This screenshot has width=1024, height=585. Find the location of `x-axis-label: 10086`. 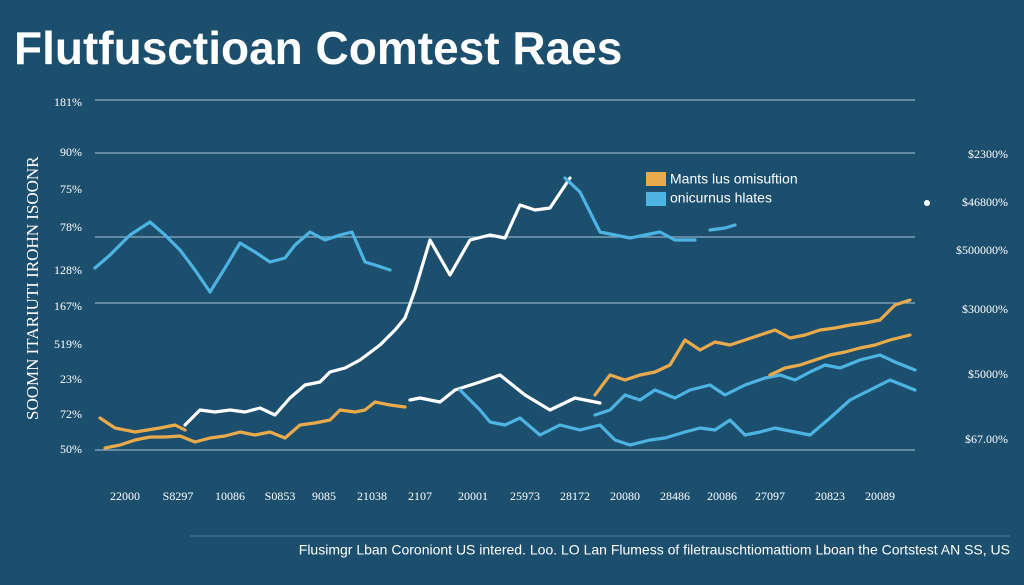

x-axis-label: 10086 is located at coordinates (230, 496).